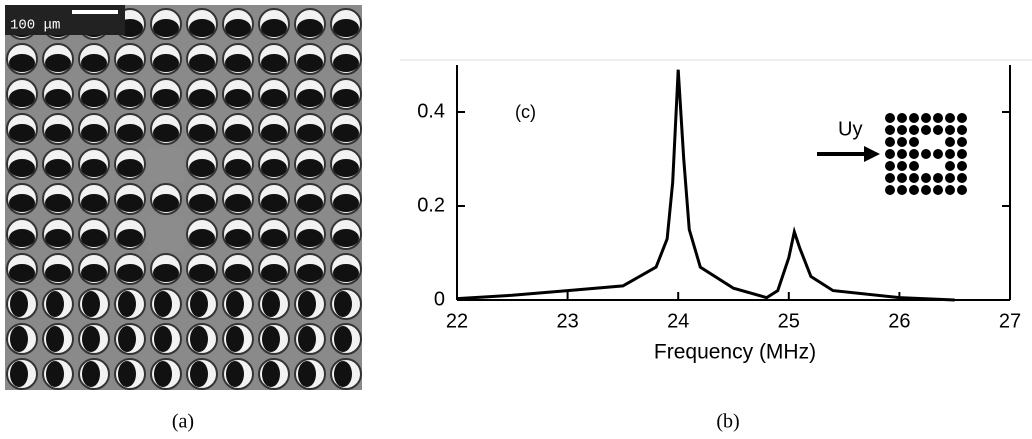  I want to click on y-tick-label: 0, so click(439, 299).